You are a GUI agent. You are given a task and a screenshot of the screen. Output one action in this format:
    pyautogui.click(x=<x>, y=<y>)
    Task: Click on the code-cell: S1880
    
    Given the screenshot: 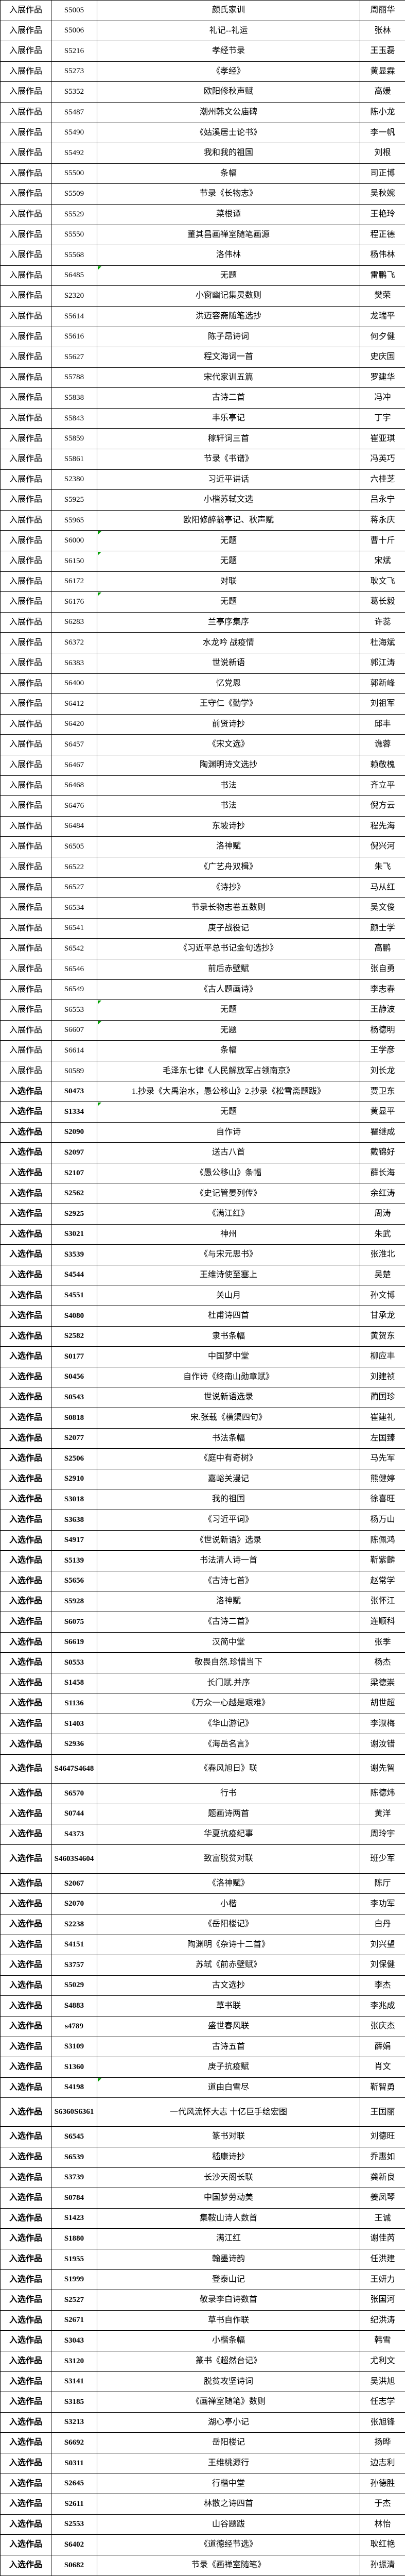 What is the action you would take?
    pyautogui.click(x=74, y=2238)
    